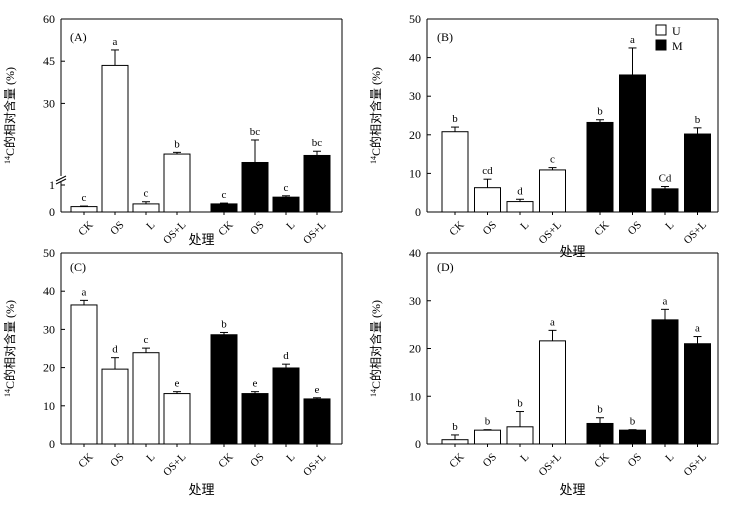  Describe the element at coordinates (224, 324) in the screenshot. I see `panel-c-sig-letter: b` at that location.